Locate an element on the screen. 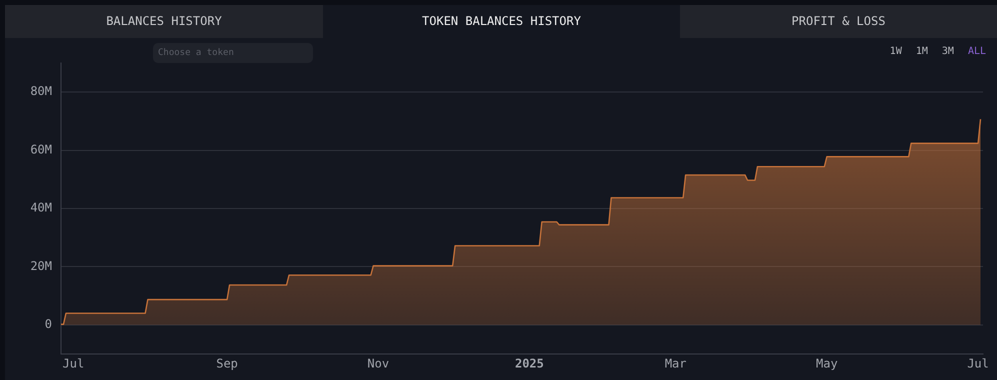 Image resolution: width=997 pixels, height=380 pixels. y-tick-label: 40M is located at coordinates (41, 207).